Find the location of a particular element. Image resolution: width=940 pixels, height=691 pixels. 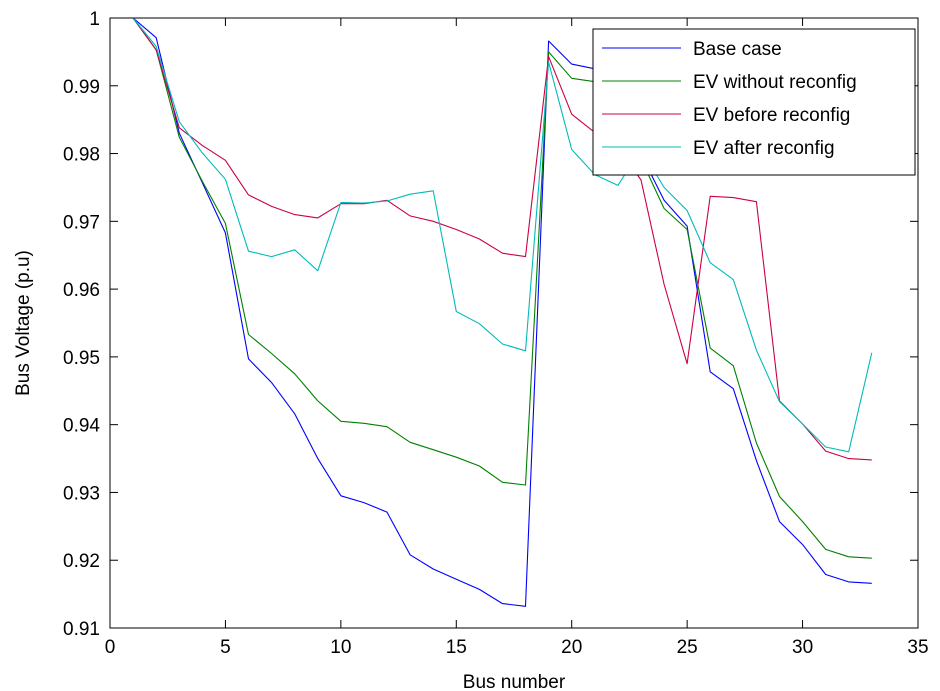

legend-box is located at coordinates (754, 102).